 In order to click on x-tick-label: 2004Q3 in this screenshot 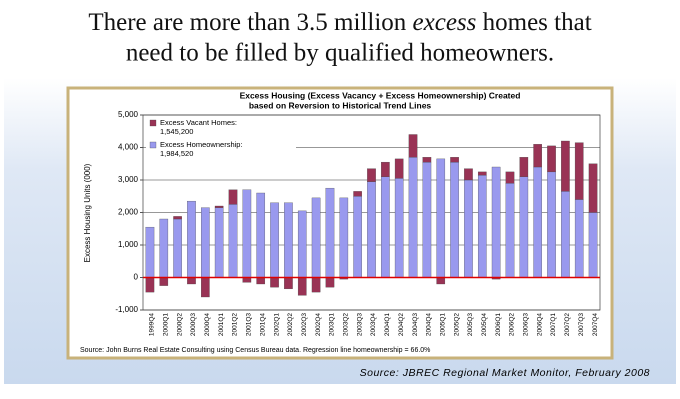, I will do `click(415, 325)`.